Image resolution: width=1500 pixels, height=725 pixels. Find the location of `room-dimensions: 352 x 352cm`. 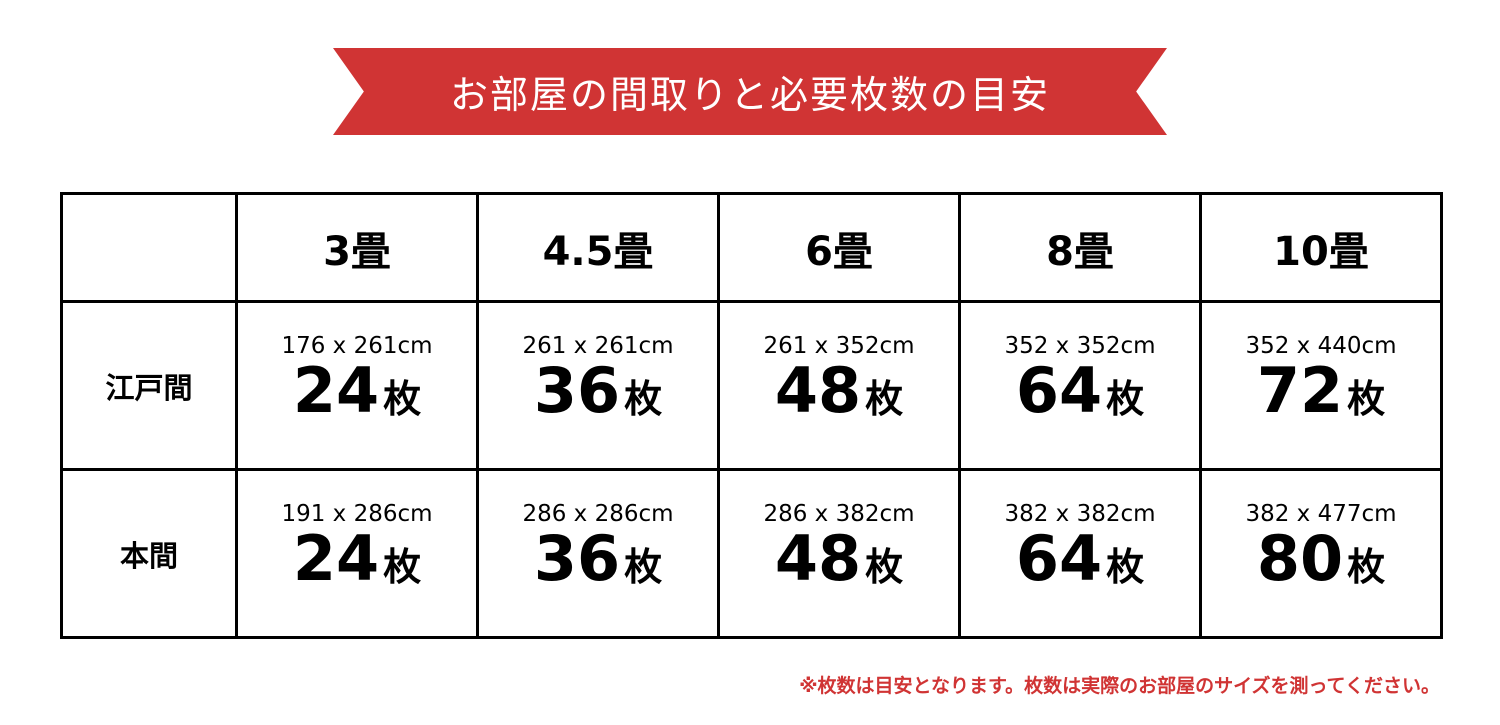

room-dimensions: 352 x 352cm is located at coordinates (1080, 345).